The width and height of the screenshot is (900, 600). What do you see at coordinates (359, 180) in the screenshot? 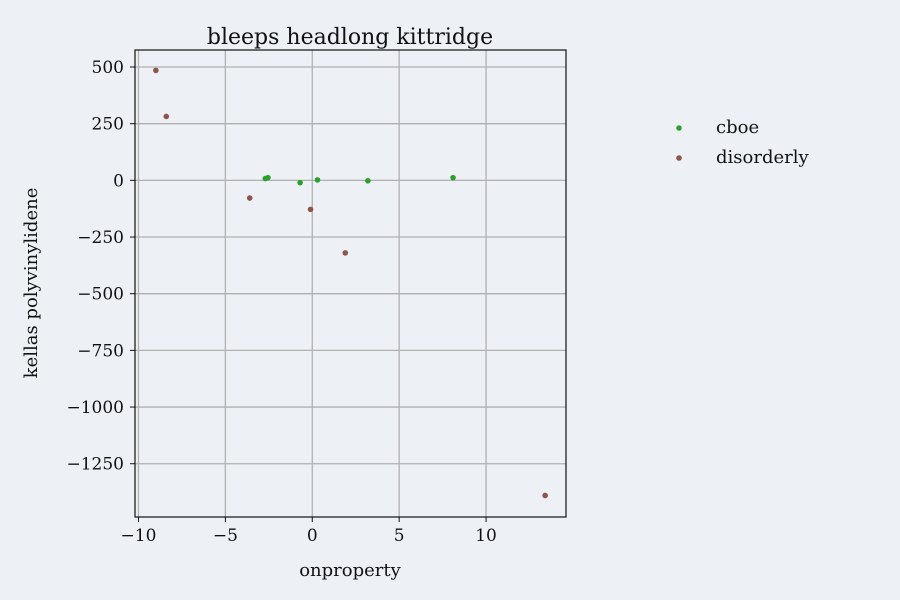
I see `series-cboe` at bounding box center [359, 180].